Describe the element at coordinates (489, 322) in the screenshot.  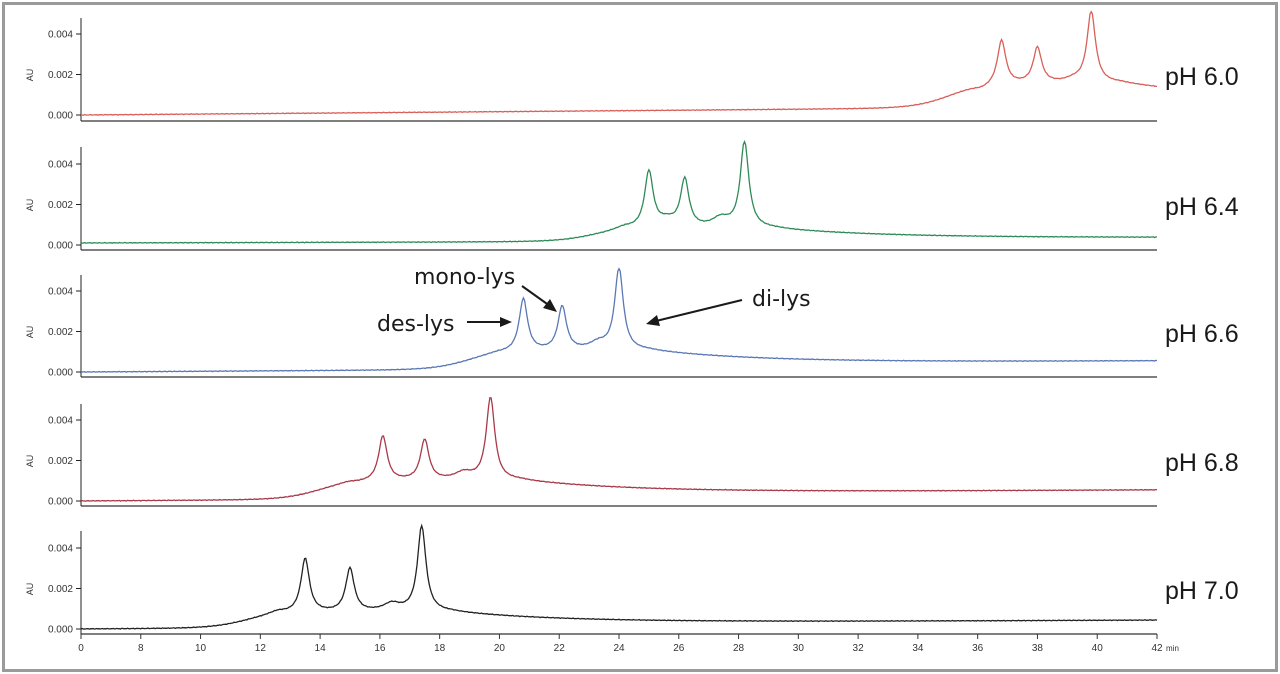
I see `arrow-des-lys` at that location.